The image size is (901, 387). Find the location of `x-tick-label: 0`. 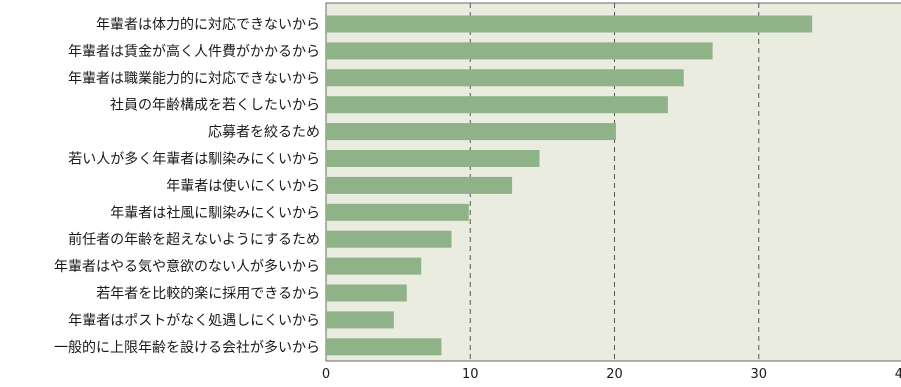

x-tick-label: 0 is located at coordinates (326, 374).